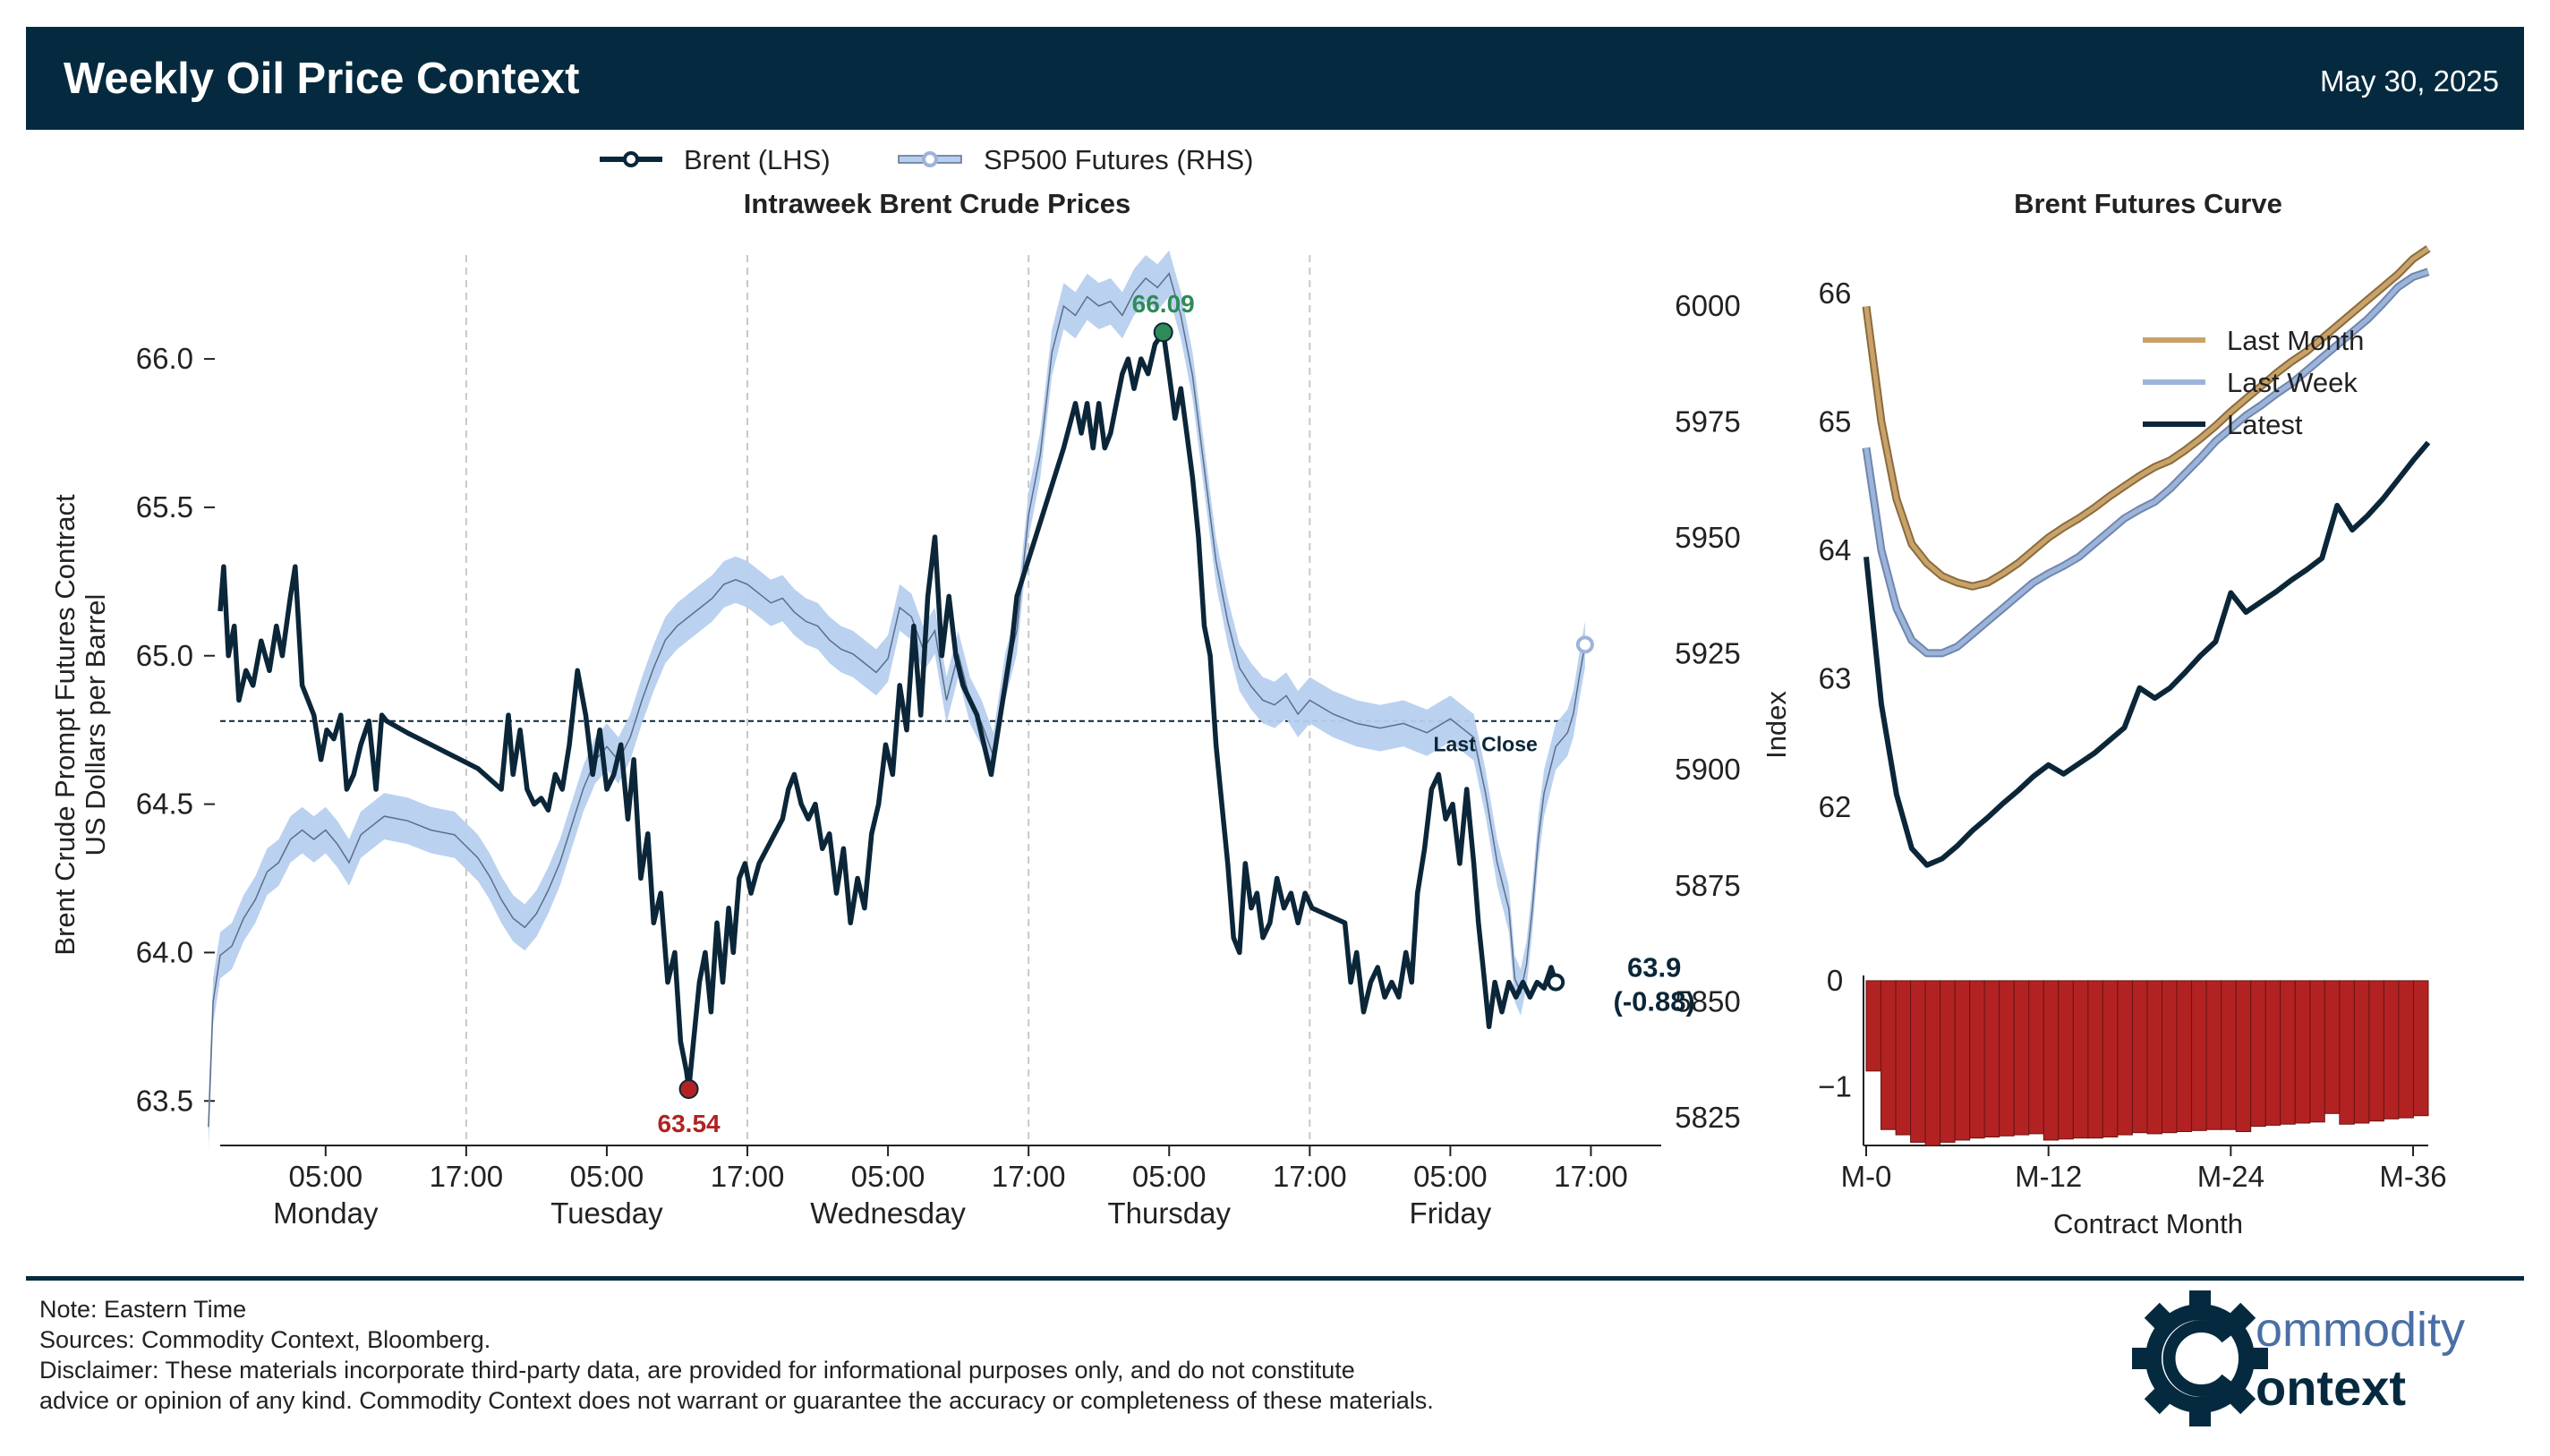  What do you see at coordinates (2298, 1358) in the screenshot?
I see `commodity-context-logo: ommodity ontext` at bounding box center [2298, 1358].